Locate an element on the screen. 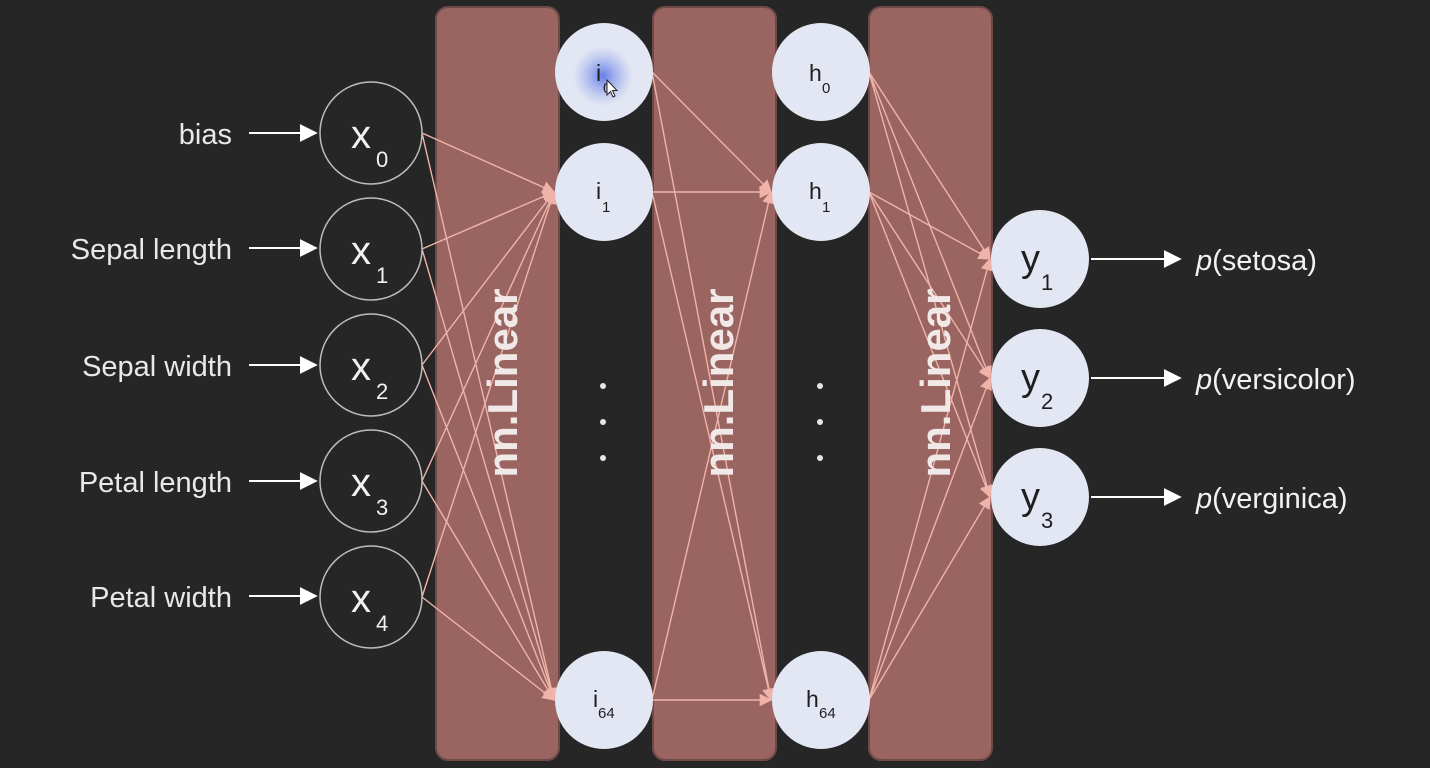 The image size is (1430, 768). linear-layer-1-band is located at coordinates (497, 383).